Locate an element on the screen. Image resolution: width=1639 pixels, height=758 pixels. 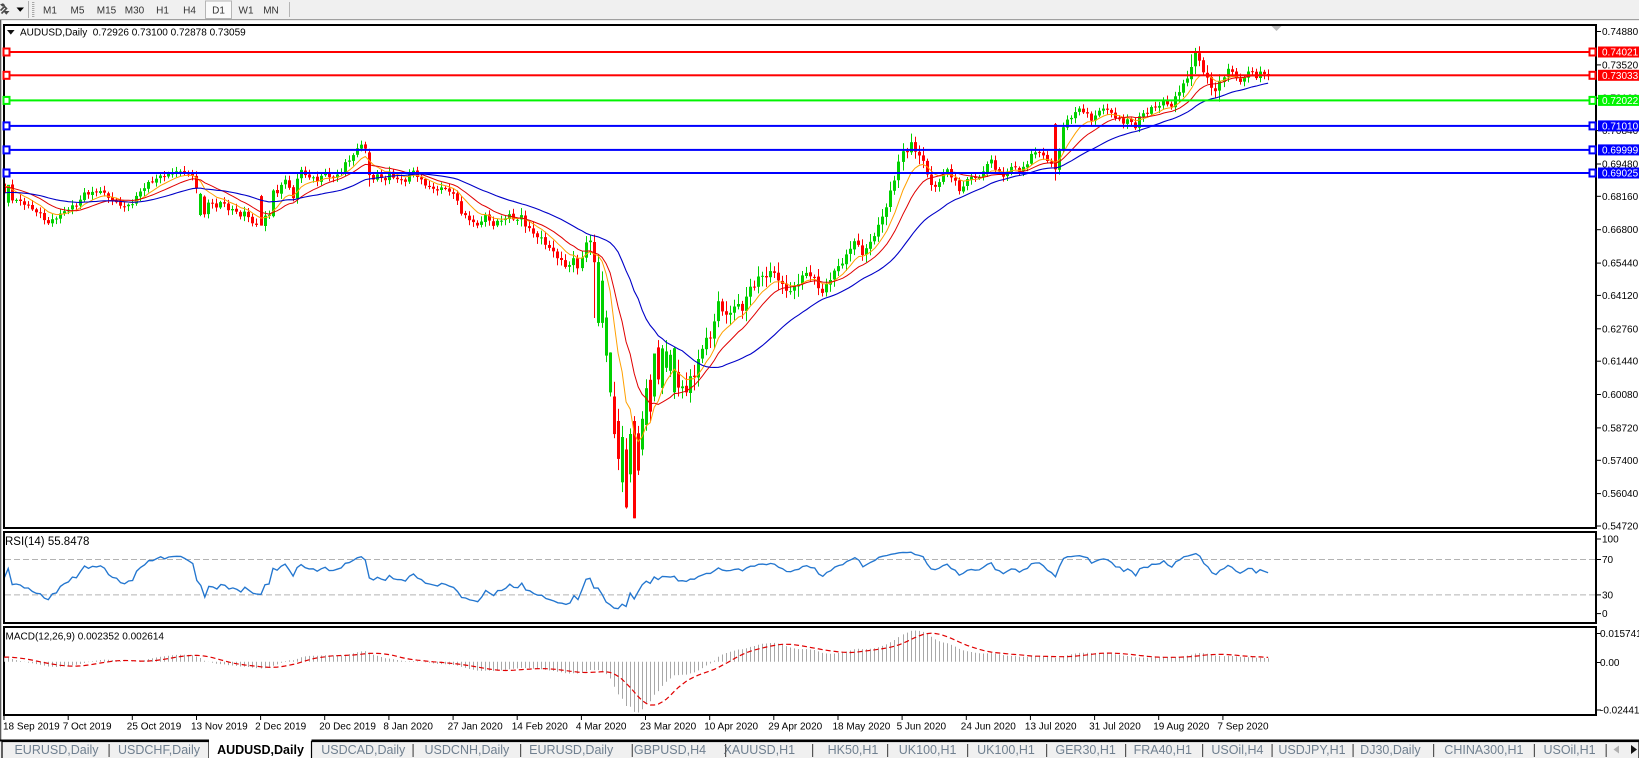
svg-text: 0.60080 is located at coordinates (1620, 395).